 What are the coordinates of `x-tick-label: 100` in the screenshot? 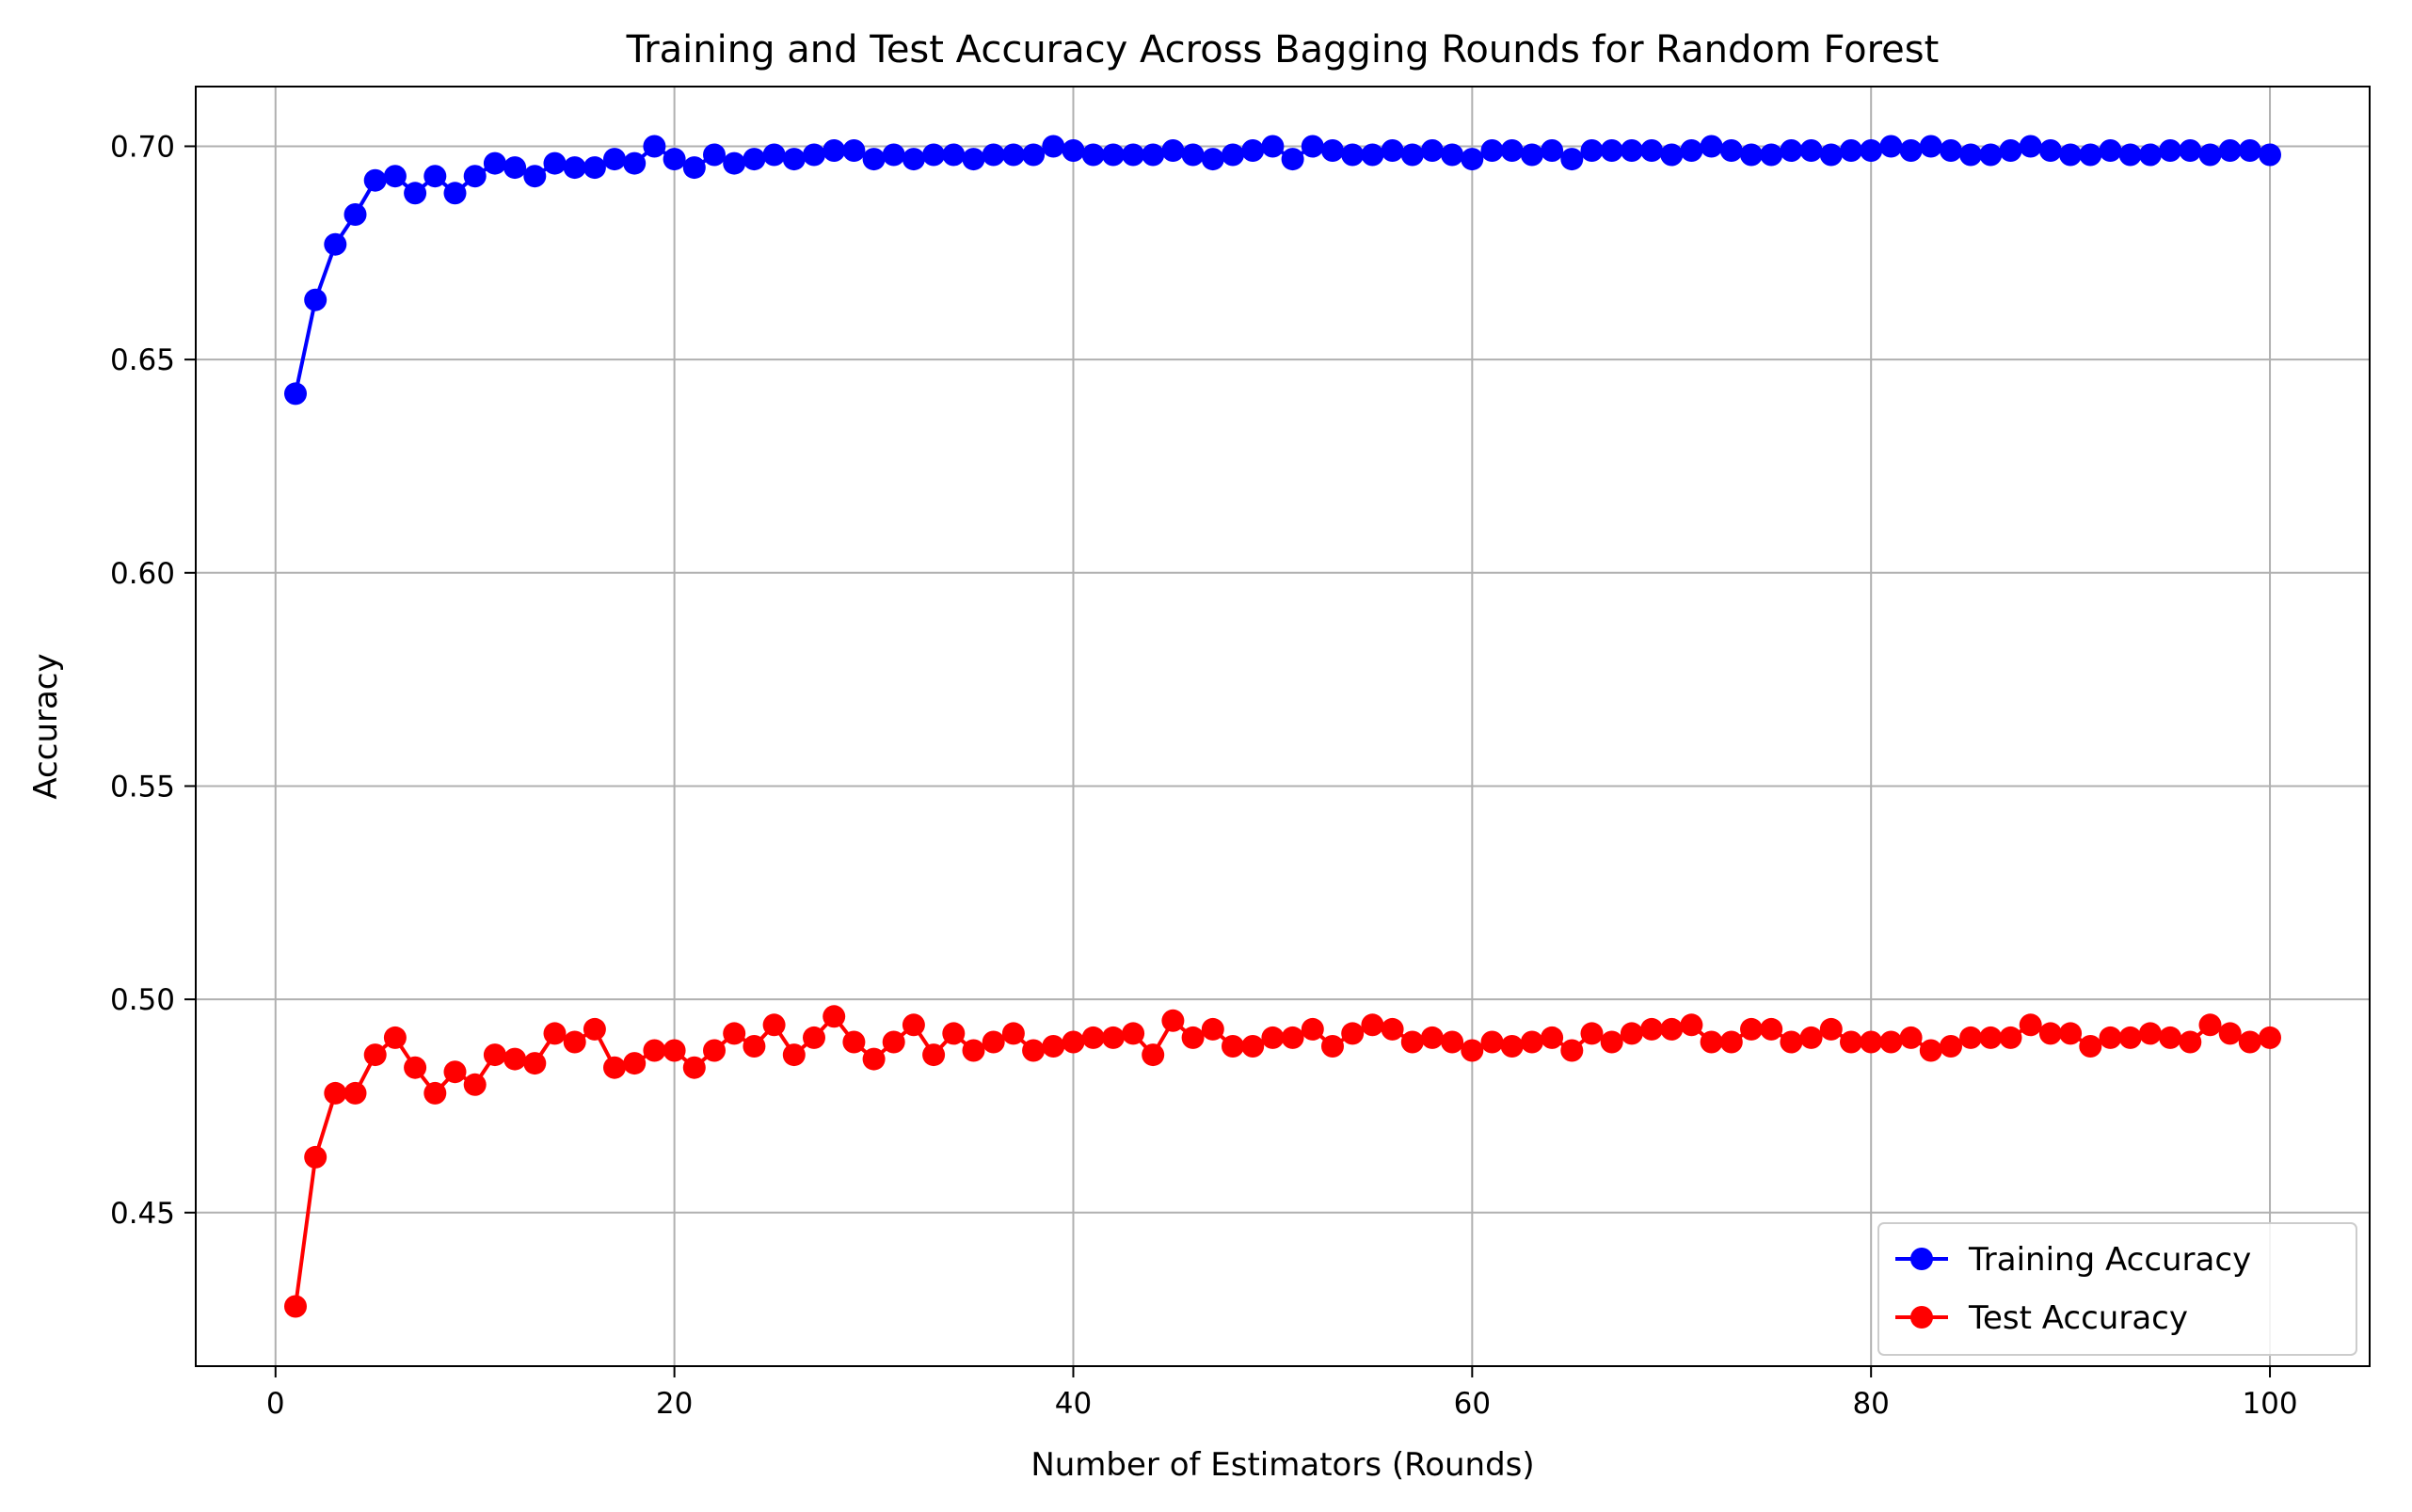 It's located at (2269, 1404).